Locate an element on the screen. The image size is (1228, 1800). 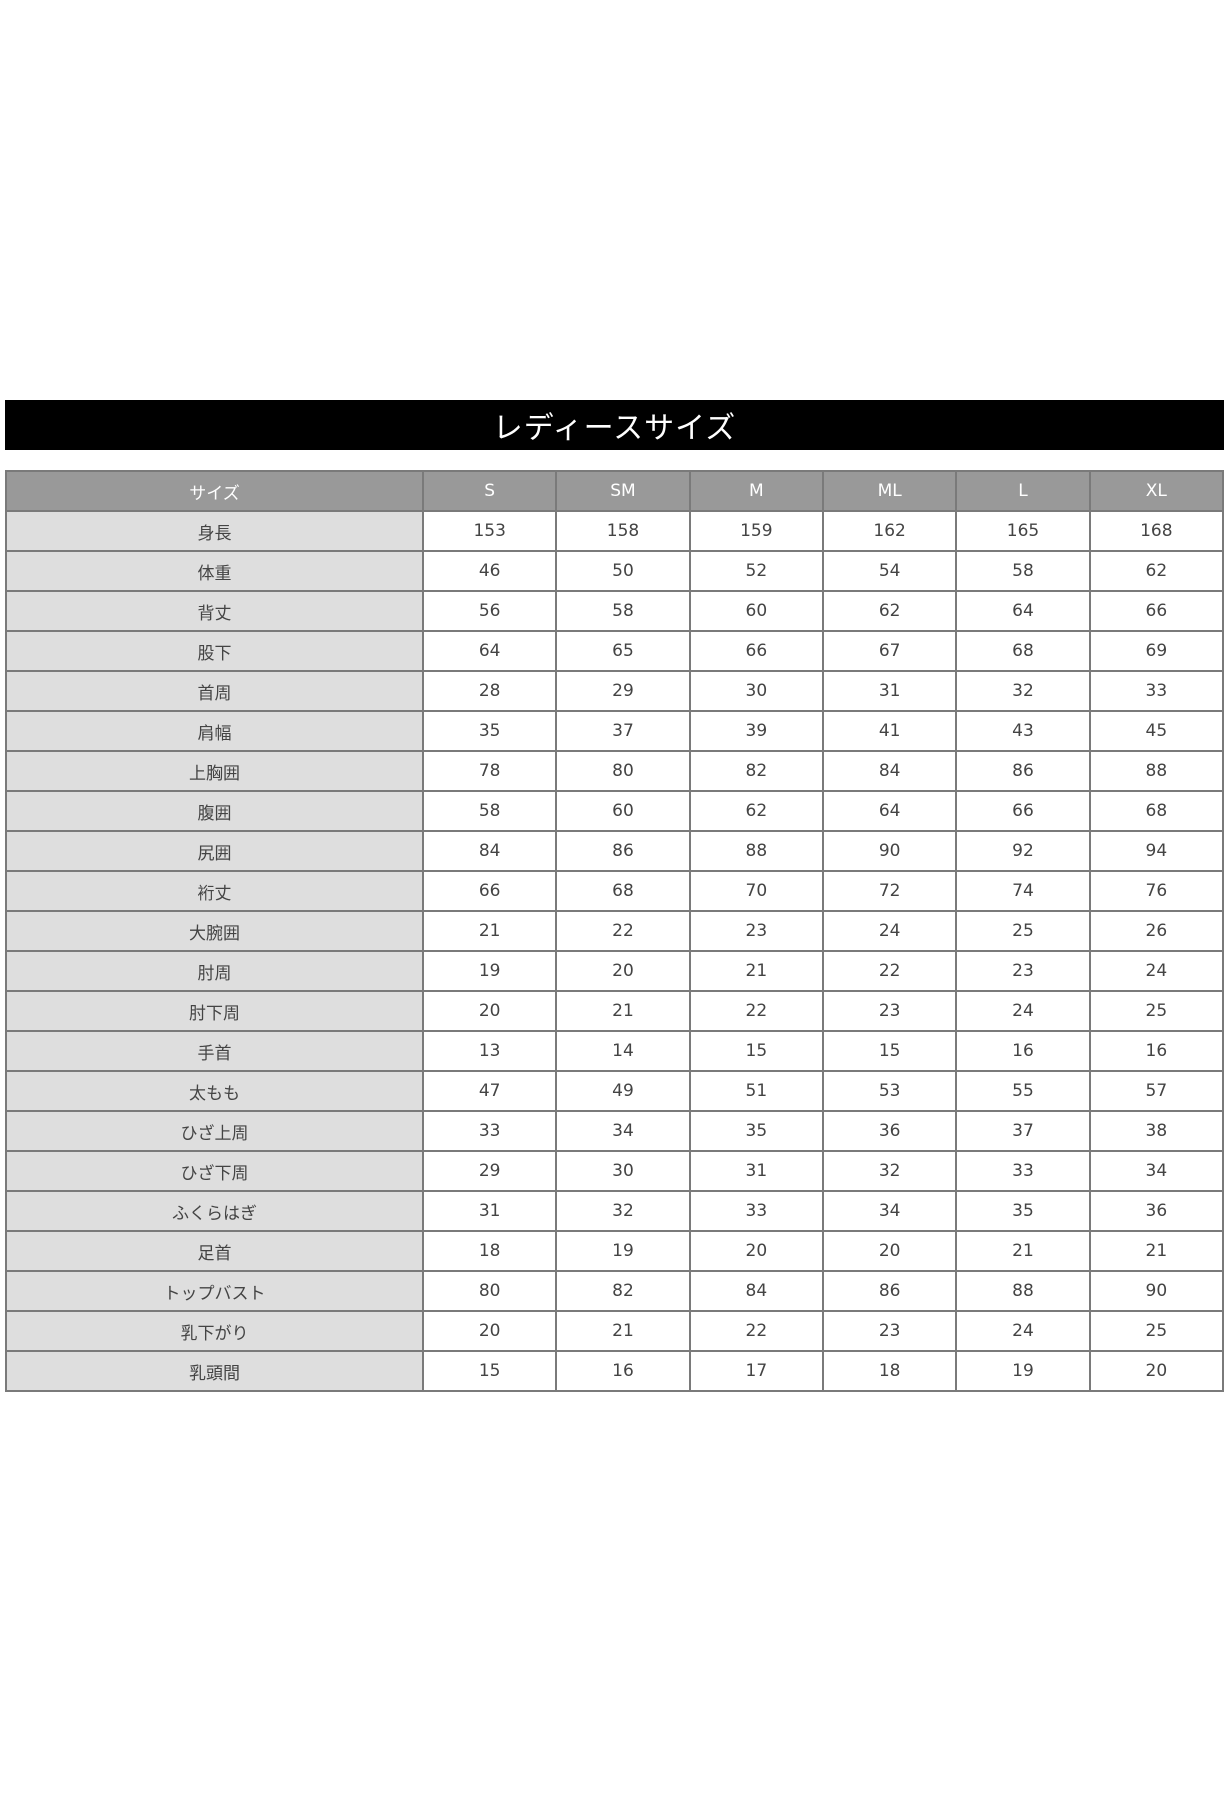
row-label: 上胸囲 is located at coordinates (214, 771).